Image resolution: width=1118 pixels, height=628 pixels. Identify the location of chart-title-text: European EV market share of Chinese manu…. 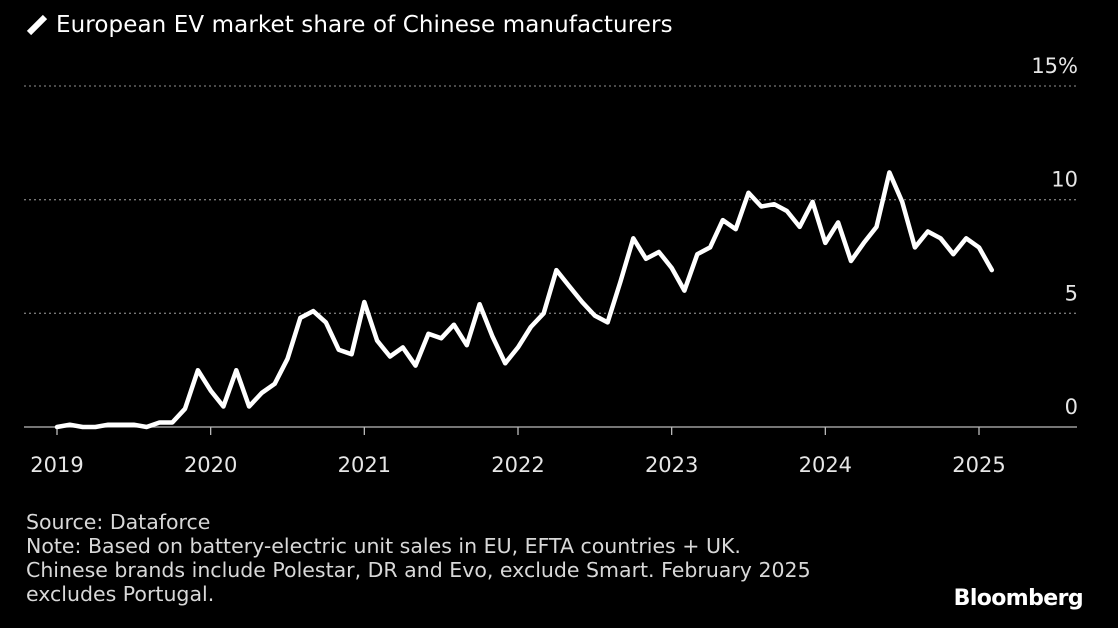
(364, 25).